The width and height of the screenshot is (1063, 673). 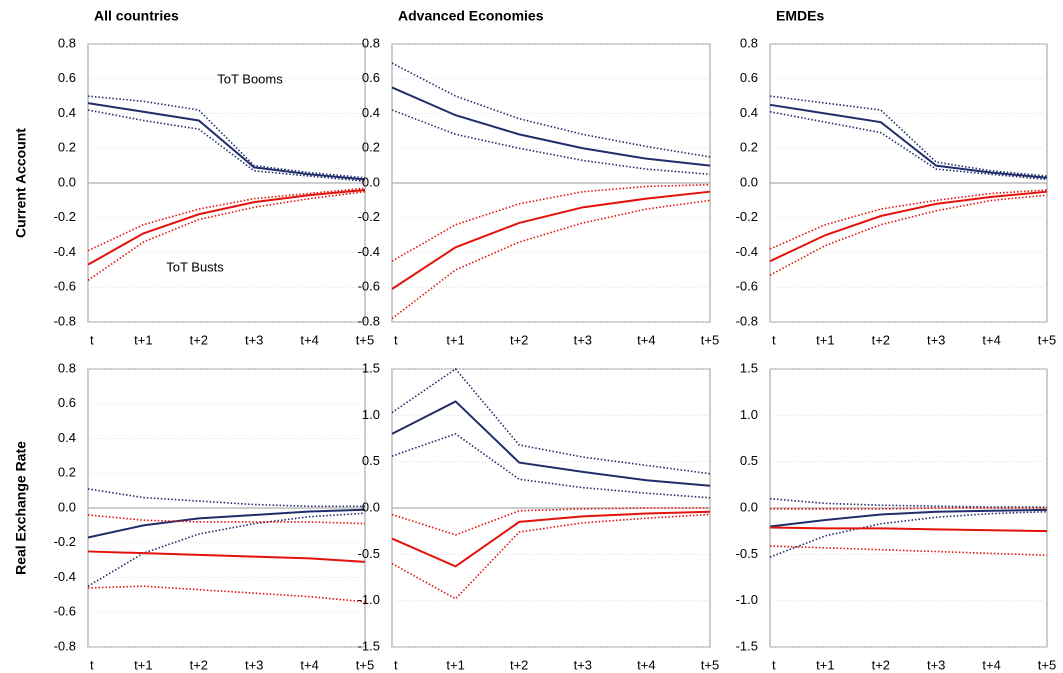 What do you see at coordinates (21, 508) in the screenshot?
I see `row-label: Real Exchange Rate` at bounding box center [21, 508].